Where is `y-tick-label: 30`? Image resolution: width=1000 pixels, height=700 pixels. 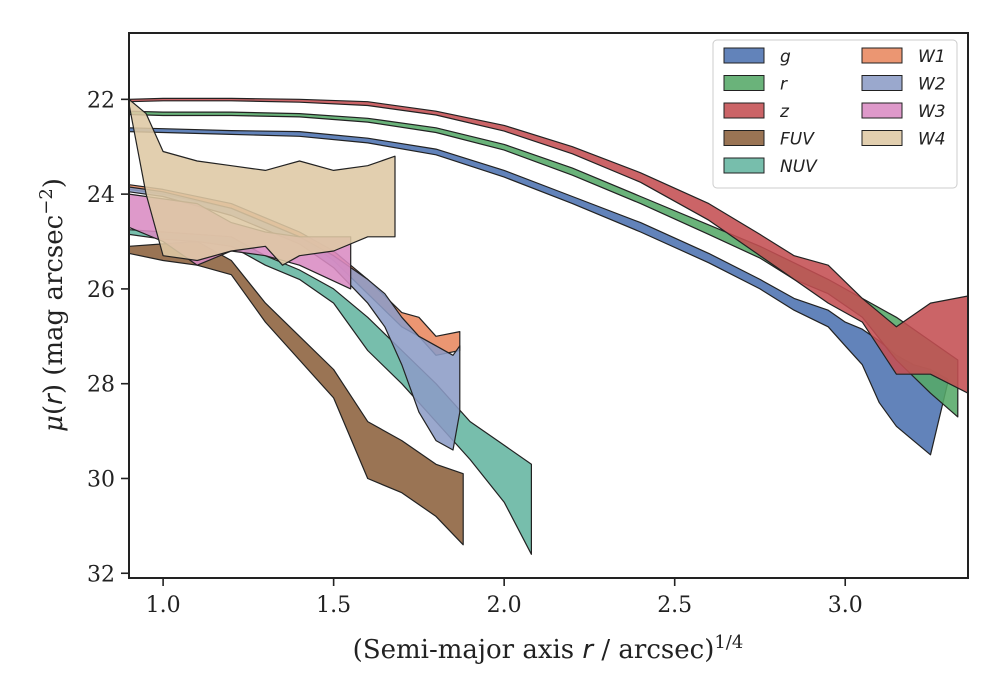 y-tick-label: 30 is located at coordinates (101, 479).